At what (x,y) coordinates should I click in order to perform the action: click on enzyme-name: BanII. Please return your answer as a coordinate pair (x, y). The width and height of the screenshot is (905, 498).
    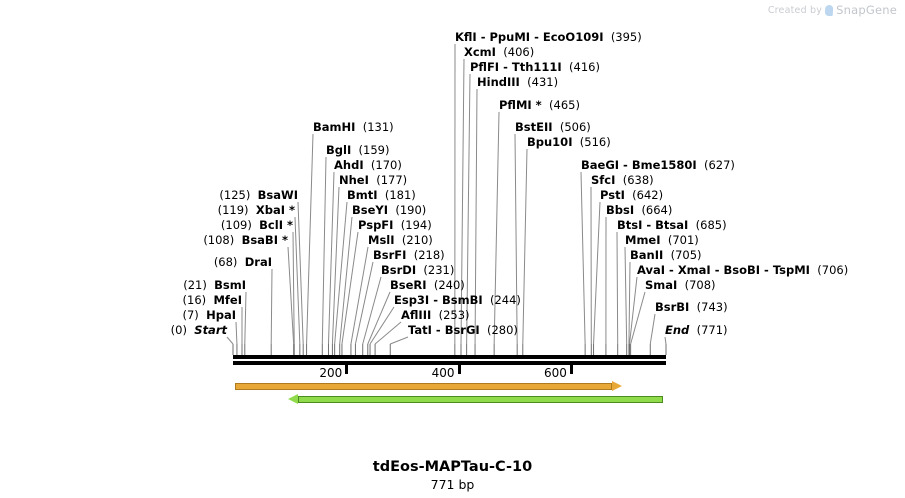
    Looking at the image, I should click on (647, 255).